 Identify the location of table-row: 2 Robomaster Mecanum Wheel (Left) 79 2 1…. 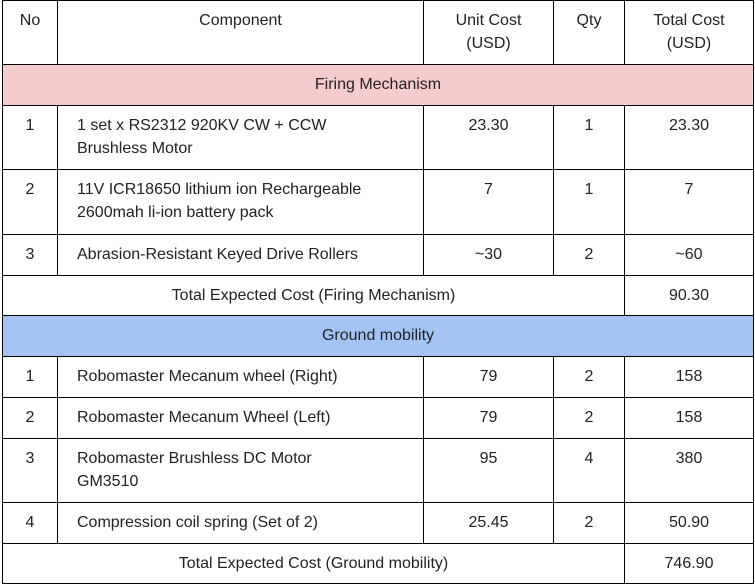
(378, 418).